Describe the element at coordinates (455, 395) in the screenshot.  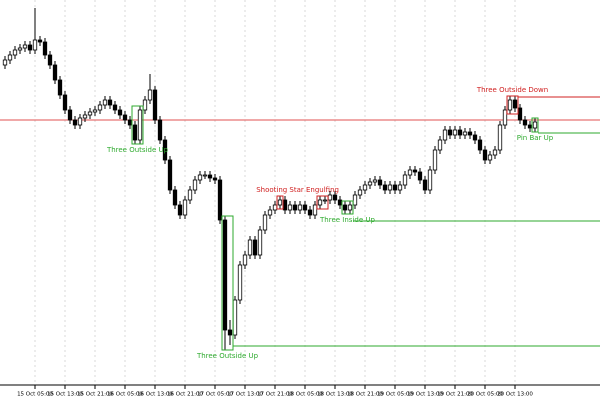
I see `x-tick-label: 19 Oct 21:00` at that location.